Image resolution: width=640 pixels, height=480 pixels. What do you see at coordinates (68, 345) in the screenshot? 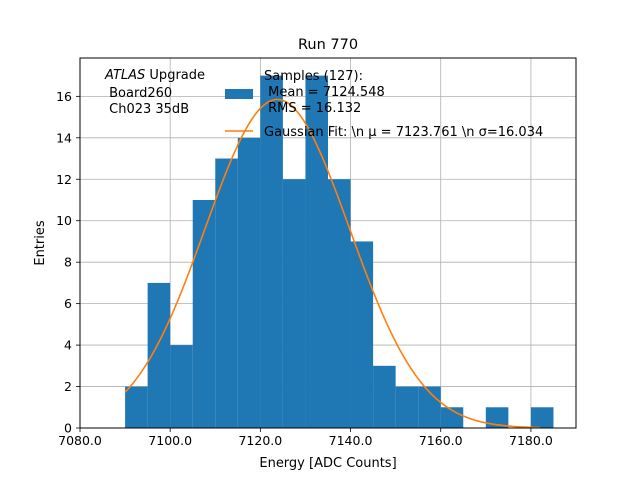
I see `y-tick-label: 4` at bounding box center [68, 345].